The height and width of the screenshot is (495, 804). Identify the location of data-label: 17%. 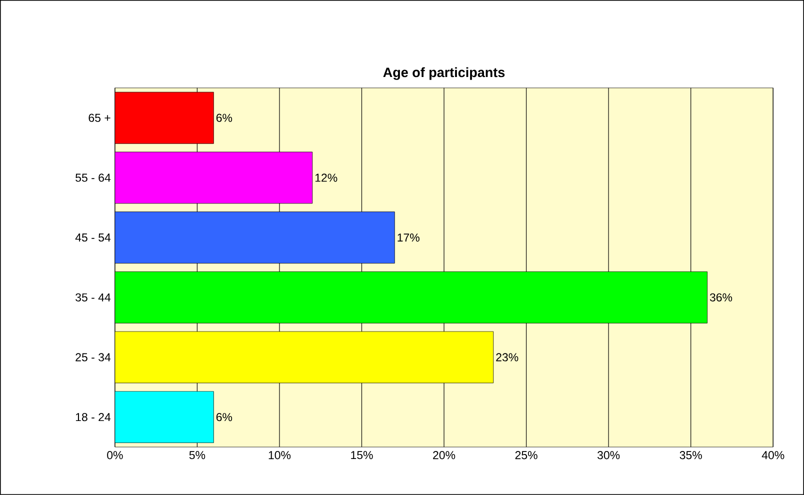
(409, 238).